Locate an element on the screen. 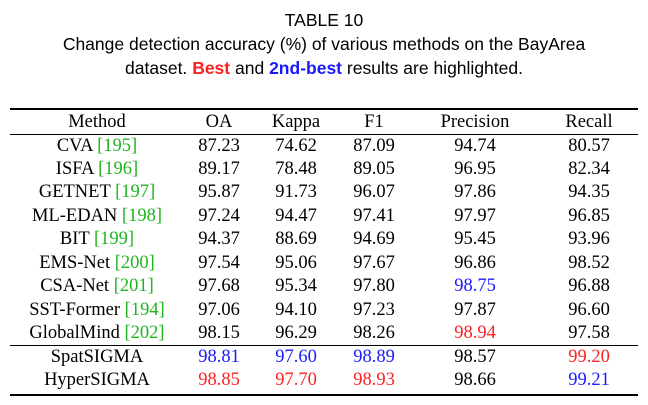  citation-link: [198] is located at coordinates (141, 215).